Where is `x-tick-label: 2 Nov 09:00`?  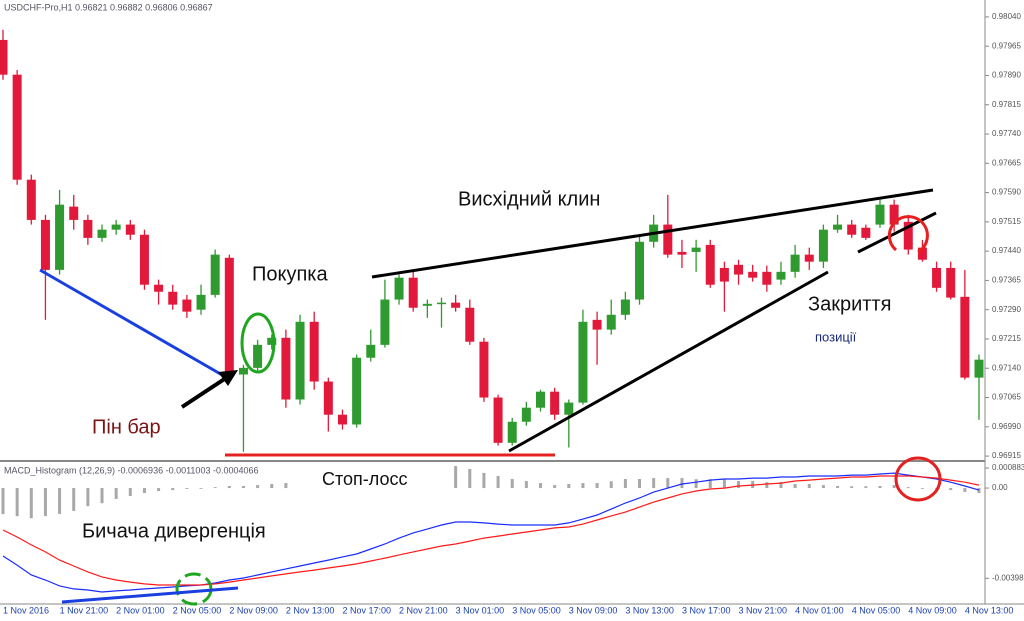
x-tick-label: 2 Nov 09:00 is located at coordinates (253, 610).